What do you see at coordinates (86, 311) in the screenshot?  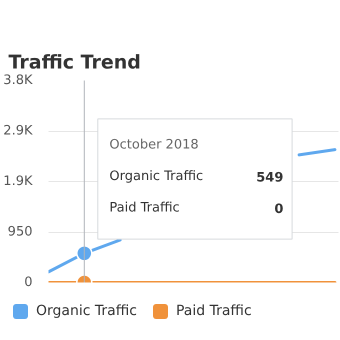 I see `legend-label: Organic Traffic` at bounding box center [86, 311].